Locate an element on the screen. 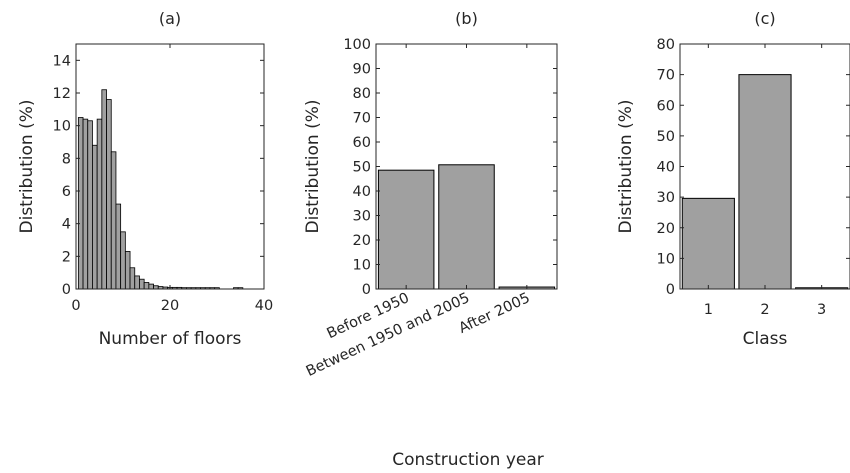 The height and width of the screenshot is (473, 850). x-axis-label: Class is located at coordinates (765, 339).